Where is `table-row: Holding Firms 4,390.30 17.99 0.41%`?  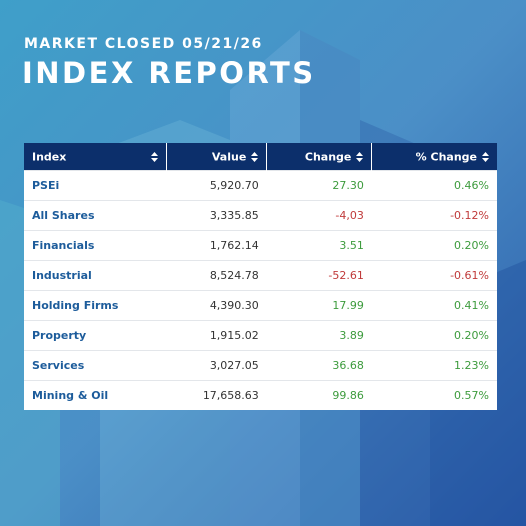
table-row: Holding Firms 4,390.30 17.99 0.41% is located at coordinates (260, 305).